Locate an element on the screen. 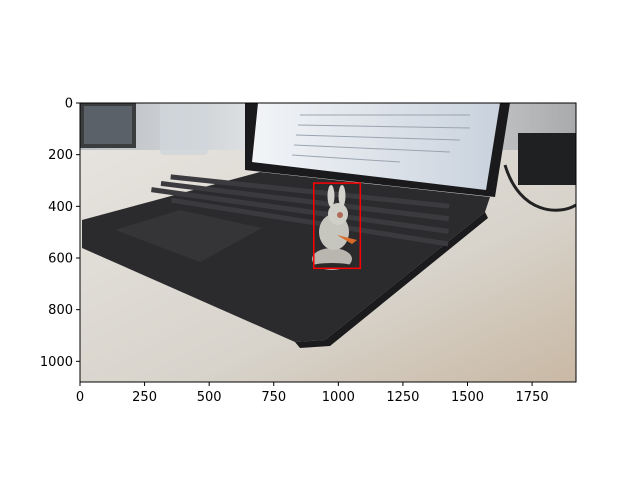  y-tick-label: 400 is located at coordinates (60, 207).